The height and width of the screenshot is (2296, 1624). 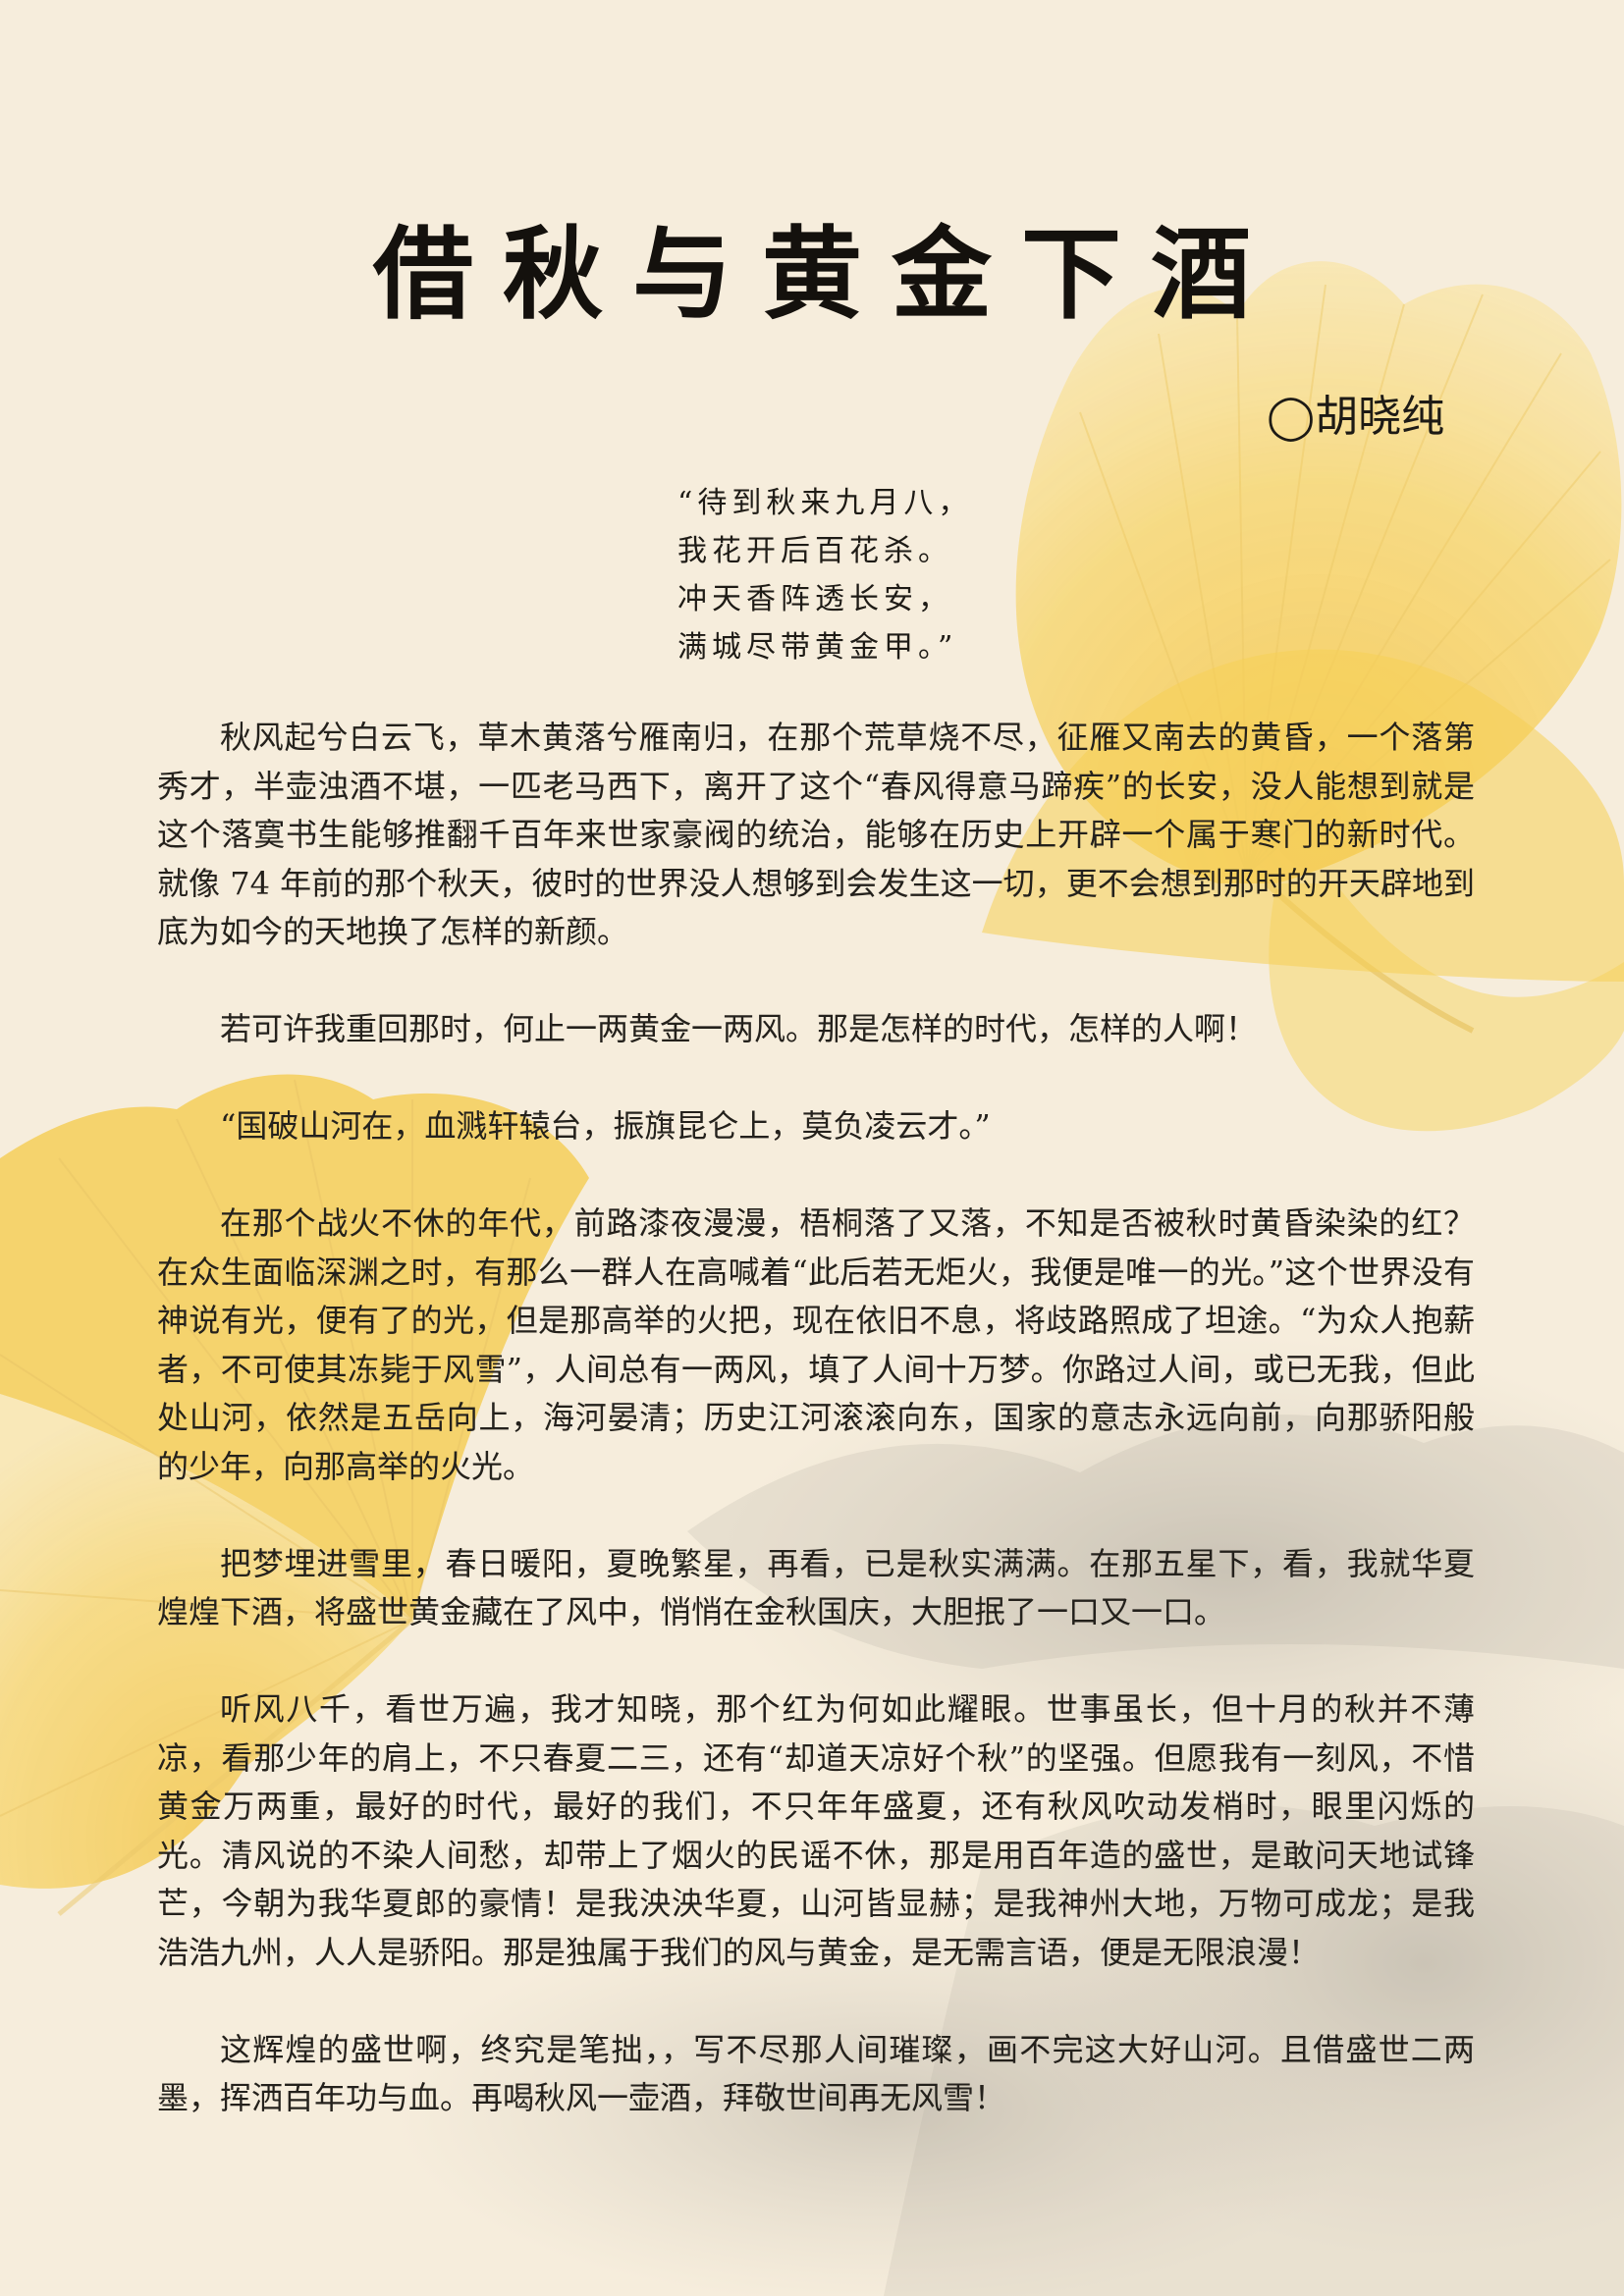 I want to click on poem-line: “待到秋来九月八，, so click(x=825, y=503).